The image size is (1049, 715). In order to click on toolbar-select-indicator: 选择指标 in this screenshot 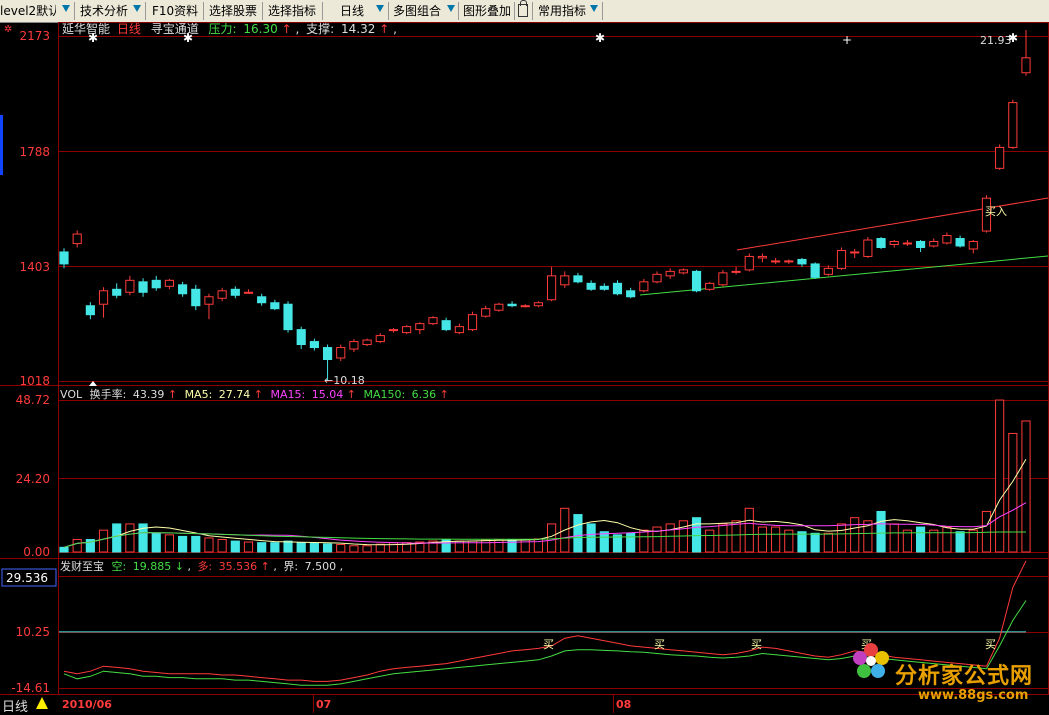, I will do `click(292, 11)`.